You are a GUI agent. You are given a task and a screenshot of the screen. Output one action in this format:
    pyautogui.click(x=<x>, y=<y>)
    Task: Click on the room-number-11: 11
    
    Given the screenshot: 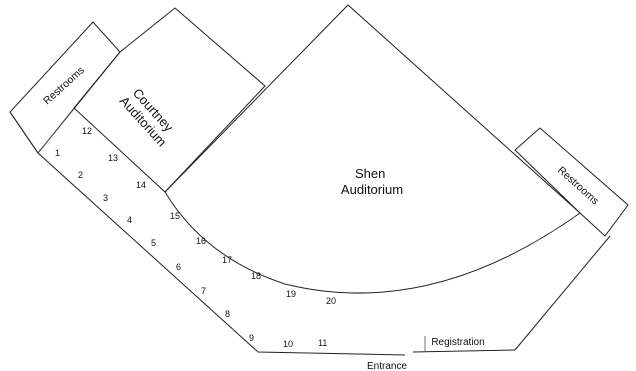 What is the action you would take?
    pyautogui.click(x=322, y=343)
    